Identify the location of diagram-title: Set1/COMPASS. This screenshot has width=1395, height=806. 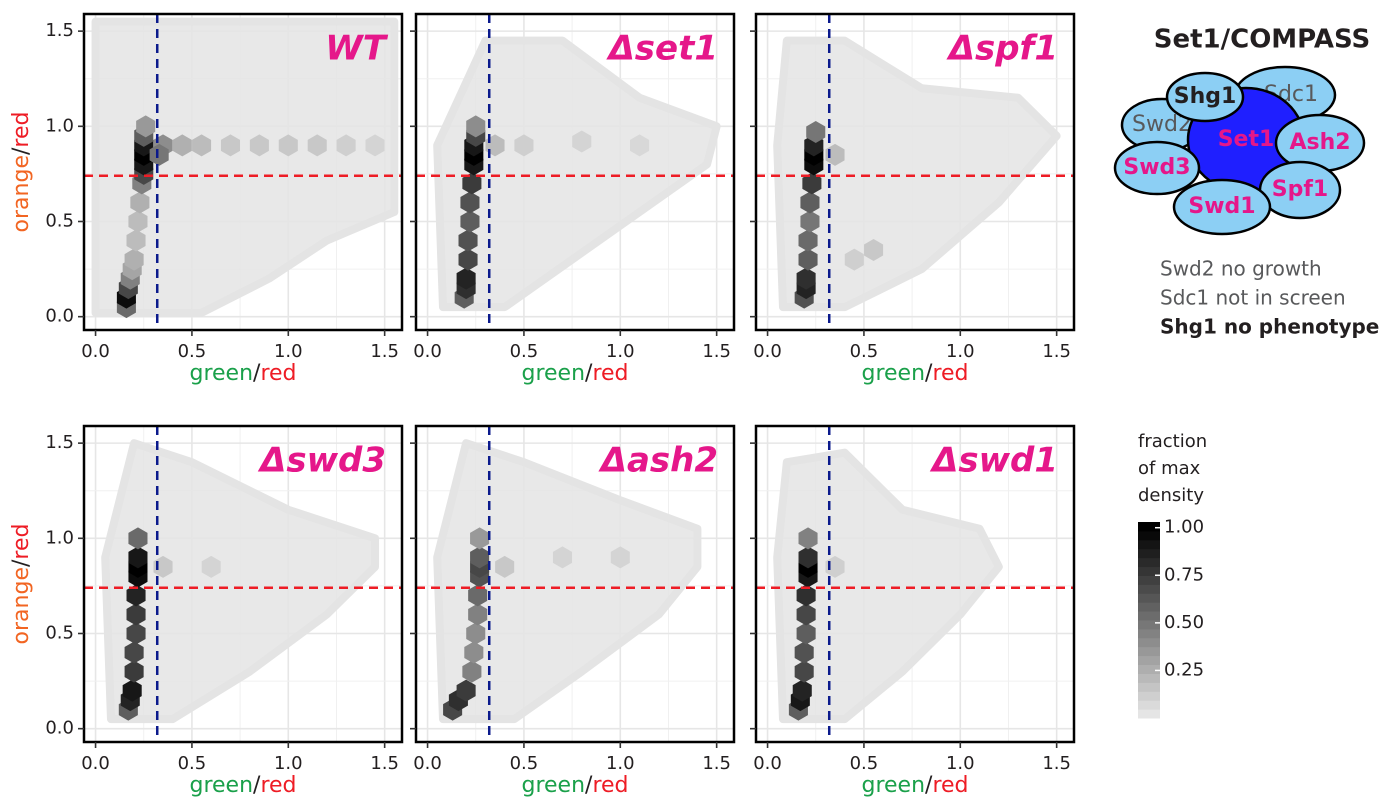
(1262, 40).